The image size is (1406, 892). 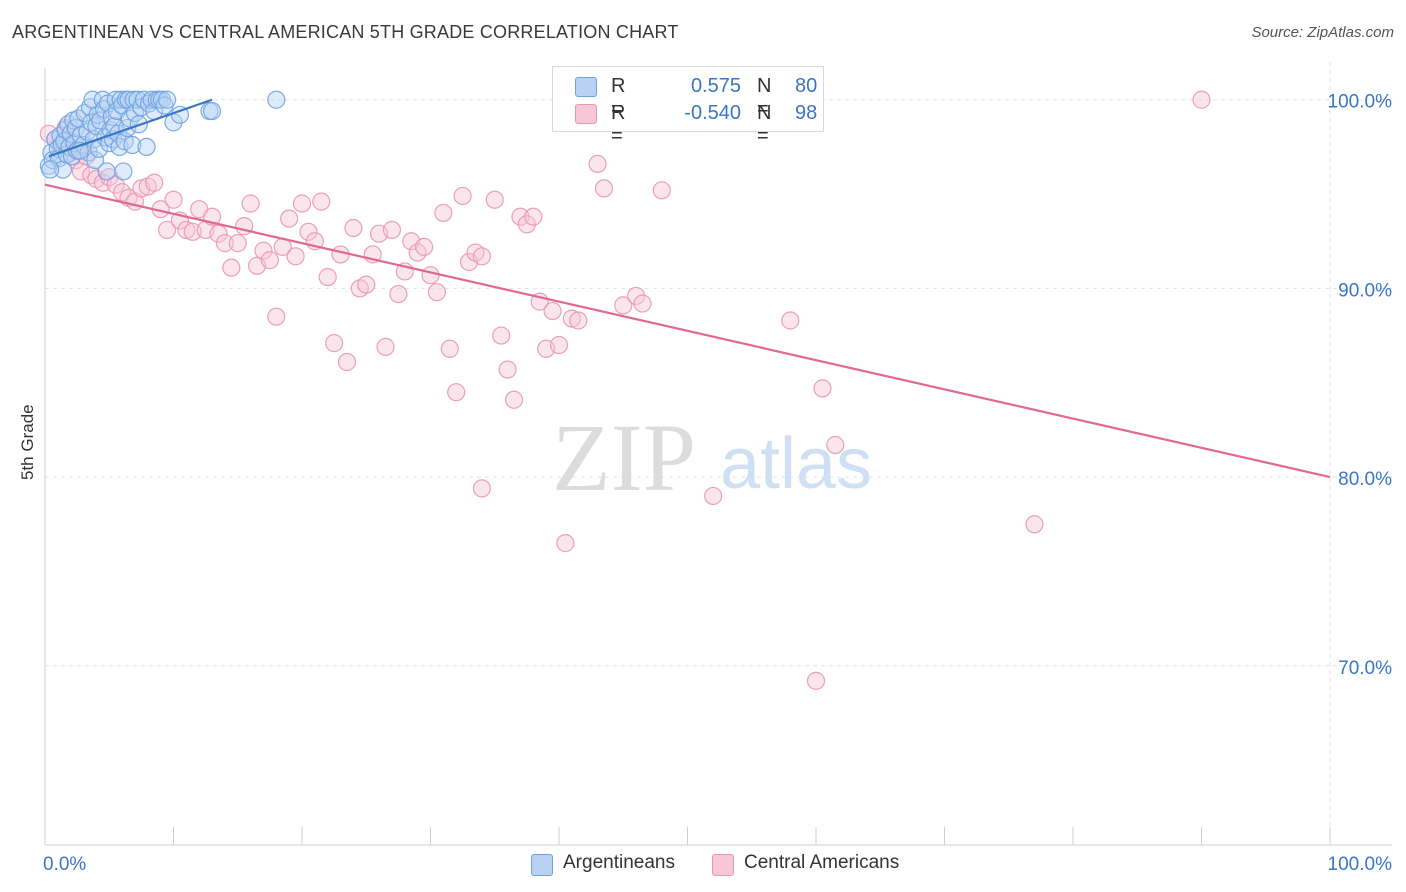 I want to click on legend-n-label: N =, so click(x=764, y=97).